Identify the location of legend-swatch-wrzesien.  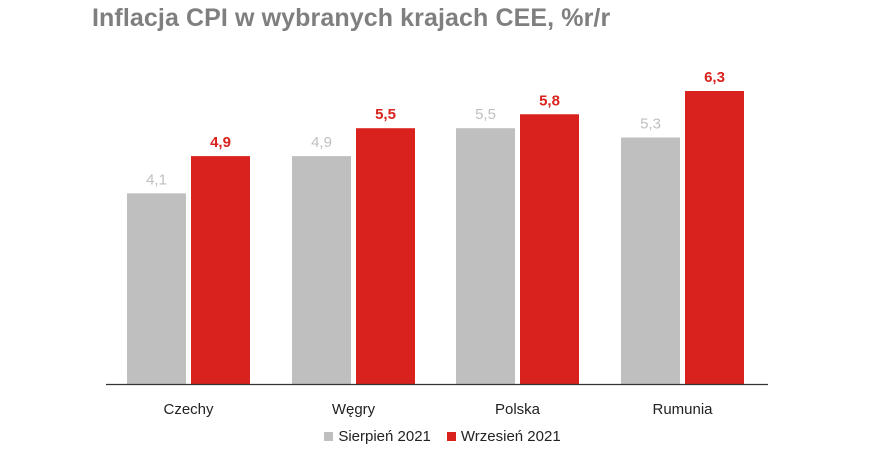
(451, 436).